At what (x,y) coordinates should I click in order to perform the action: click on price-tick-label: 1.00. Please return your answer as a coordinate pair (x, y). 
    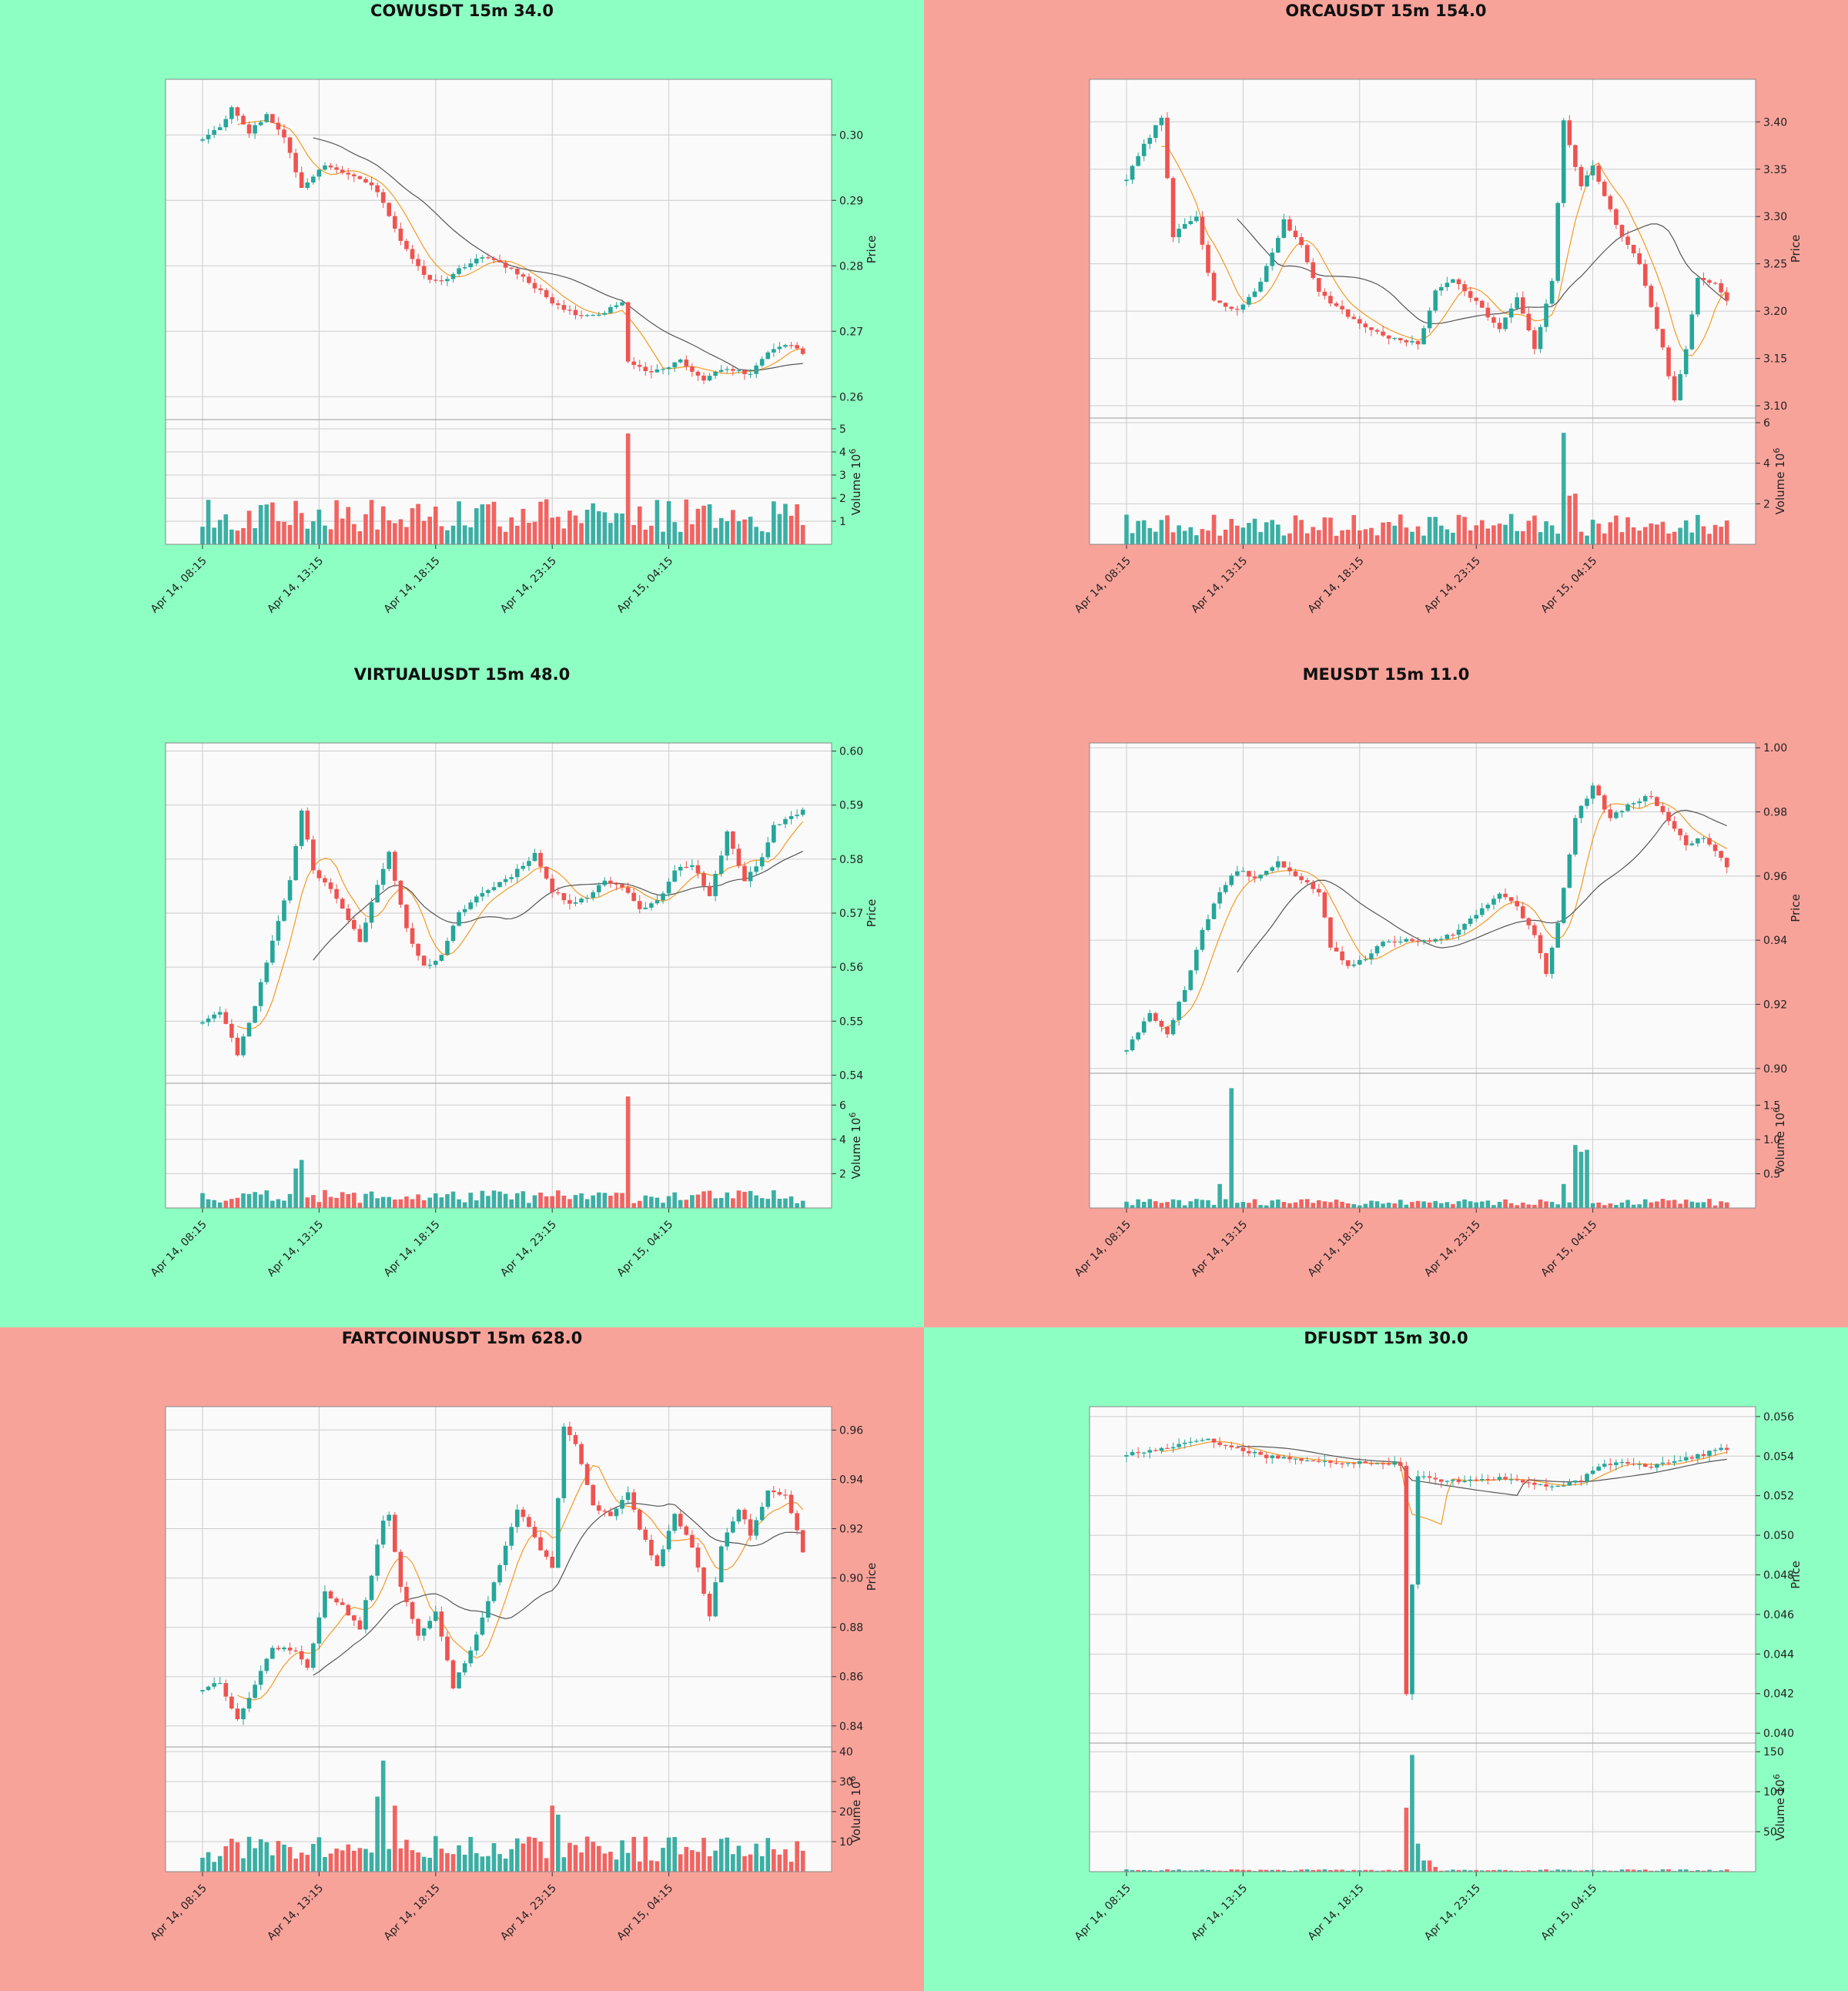
    Looking at the image, I should click on (1775, 748).